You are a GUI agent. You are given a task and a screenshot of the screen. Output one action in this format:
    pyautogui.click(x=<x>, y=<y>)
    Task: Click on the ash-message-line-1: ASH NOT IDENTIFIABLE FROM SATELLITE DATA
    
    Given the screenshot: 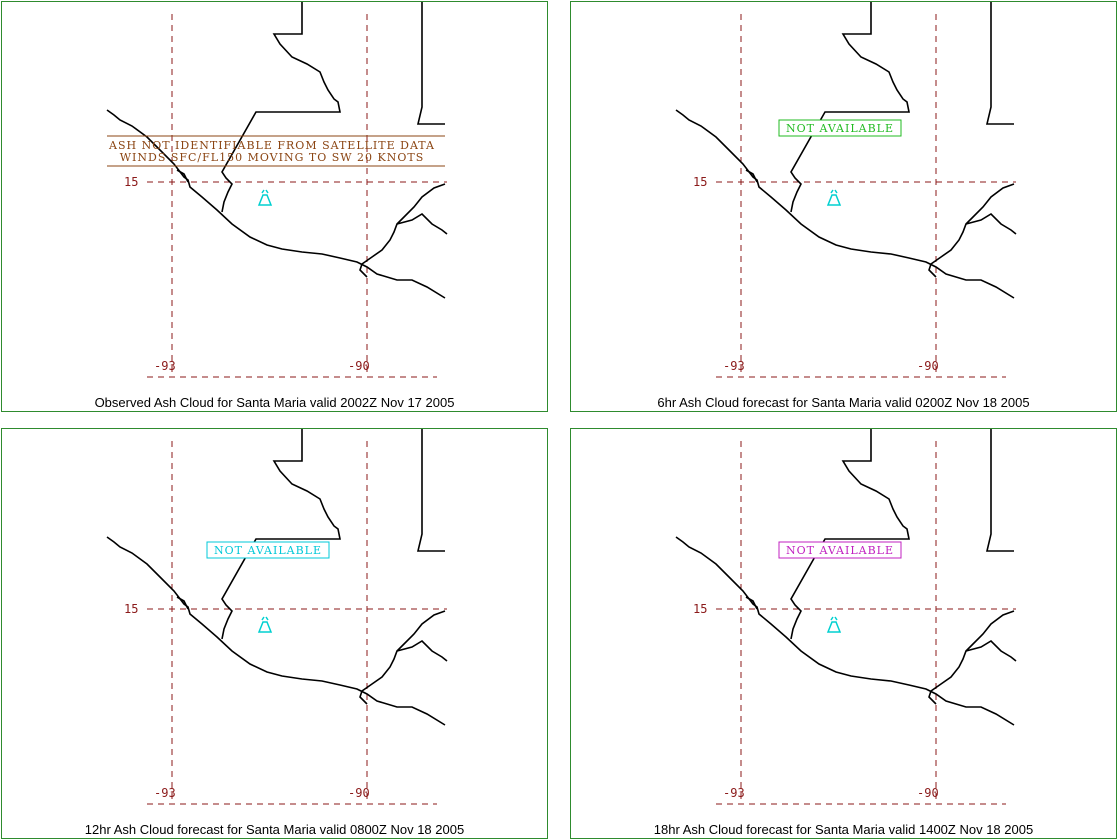 What is the action you would take?
    pyautogui.click(x=271, y=145)
    